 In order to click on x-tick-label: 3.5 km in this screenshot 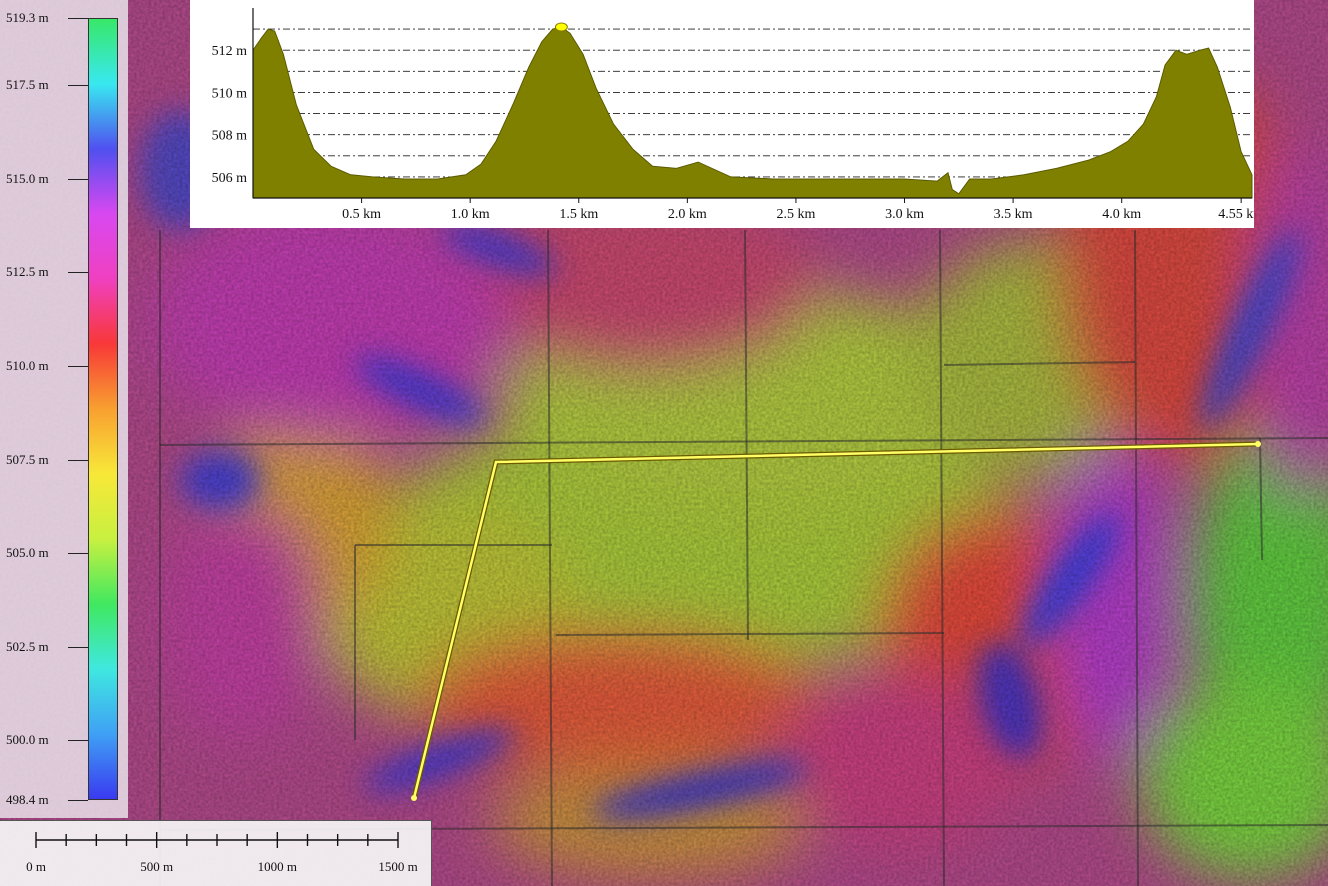, I will do `click(1013, 214)`.